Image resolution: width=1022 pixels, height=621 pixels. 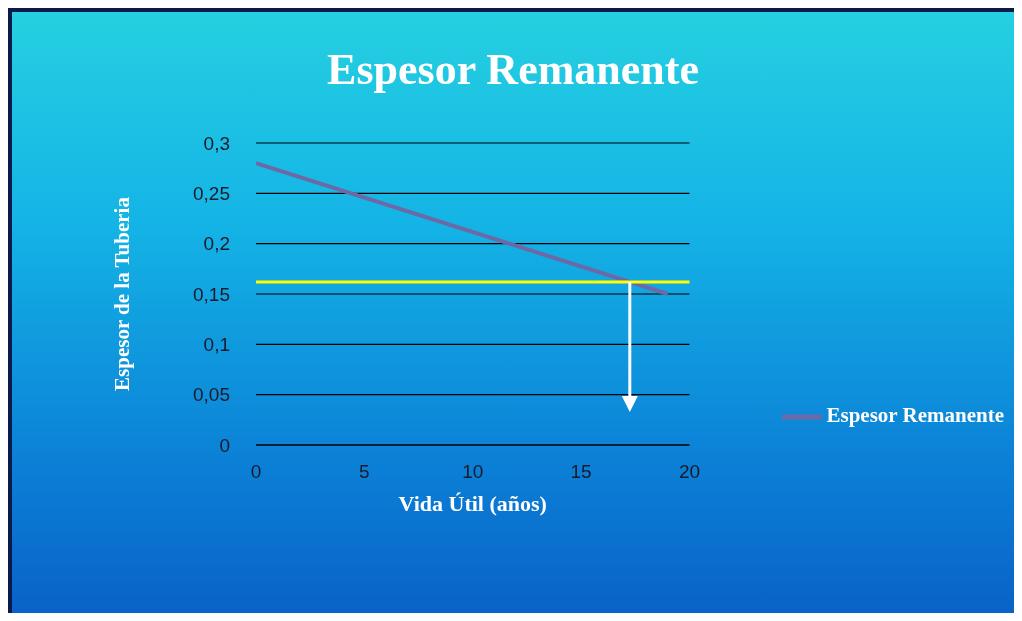 I want to click on y-tick-label: 0,25, so click(x=211, y=194).